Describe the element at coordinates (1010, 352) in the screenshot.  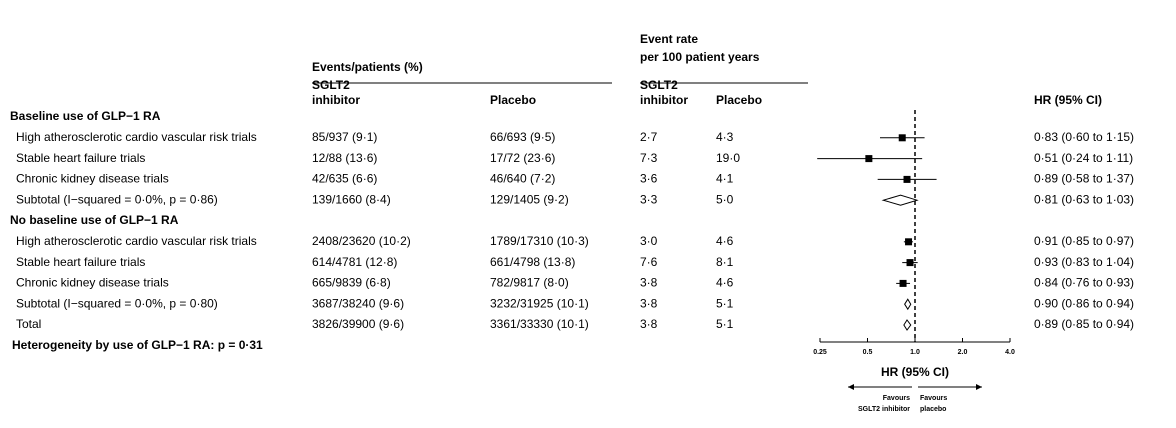
I see `x-tick-label: 4.0` at that location.